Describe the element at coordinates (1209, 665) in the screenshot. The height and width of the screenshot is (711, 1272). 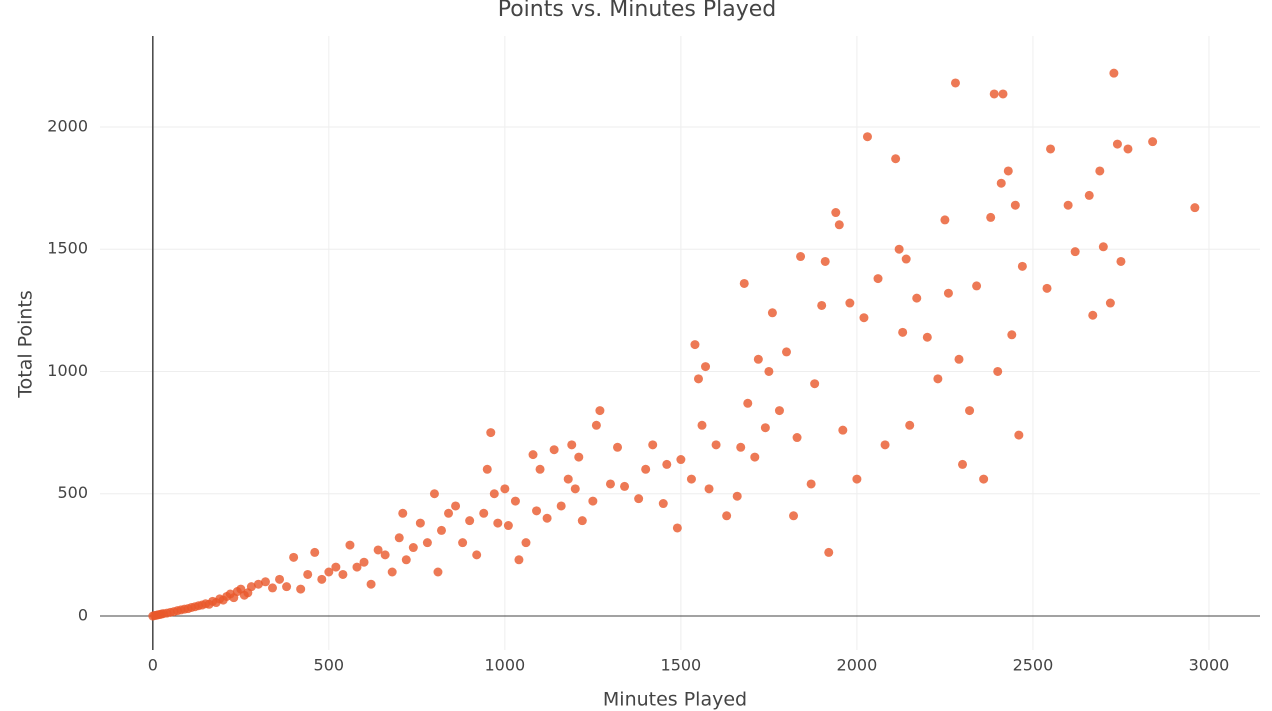
I see `x-tick-label: 3000` at that location.